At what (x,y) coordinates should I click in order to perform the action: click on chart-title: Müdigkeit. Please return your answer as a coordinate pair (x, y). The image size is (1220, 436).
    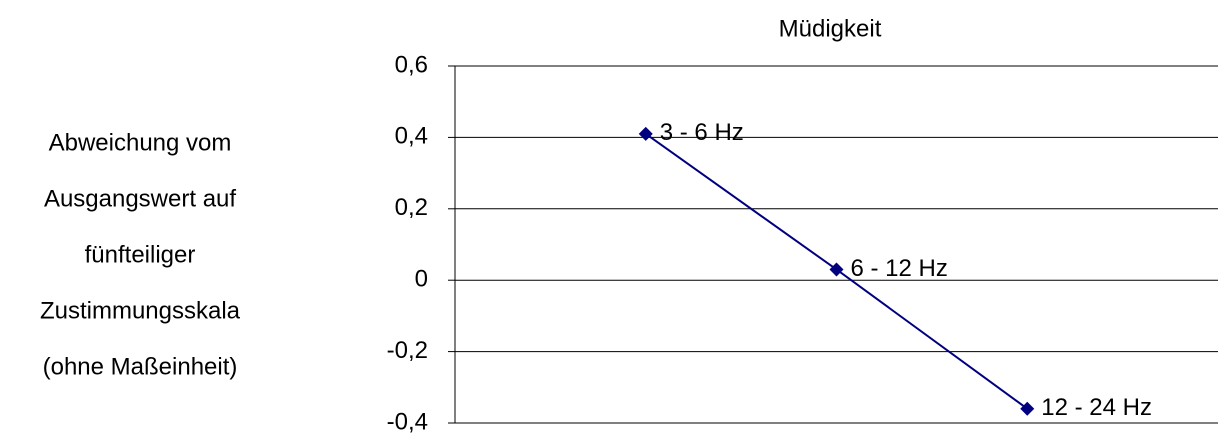
    Looking at the image, I should click on (830, 28).